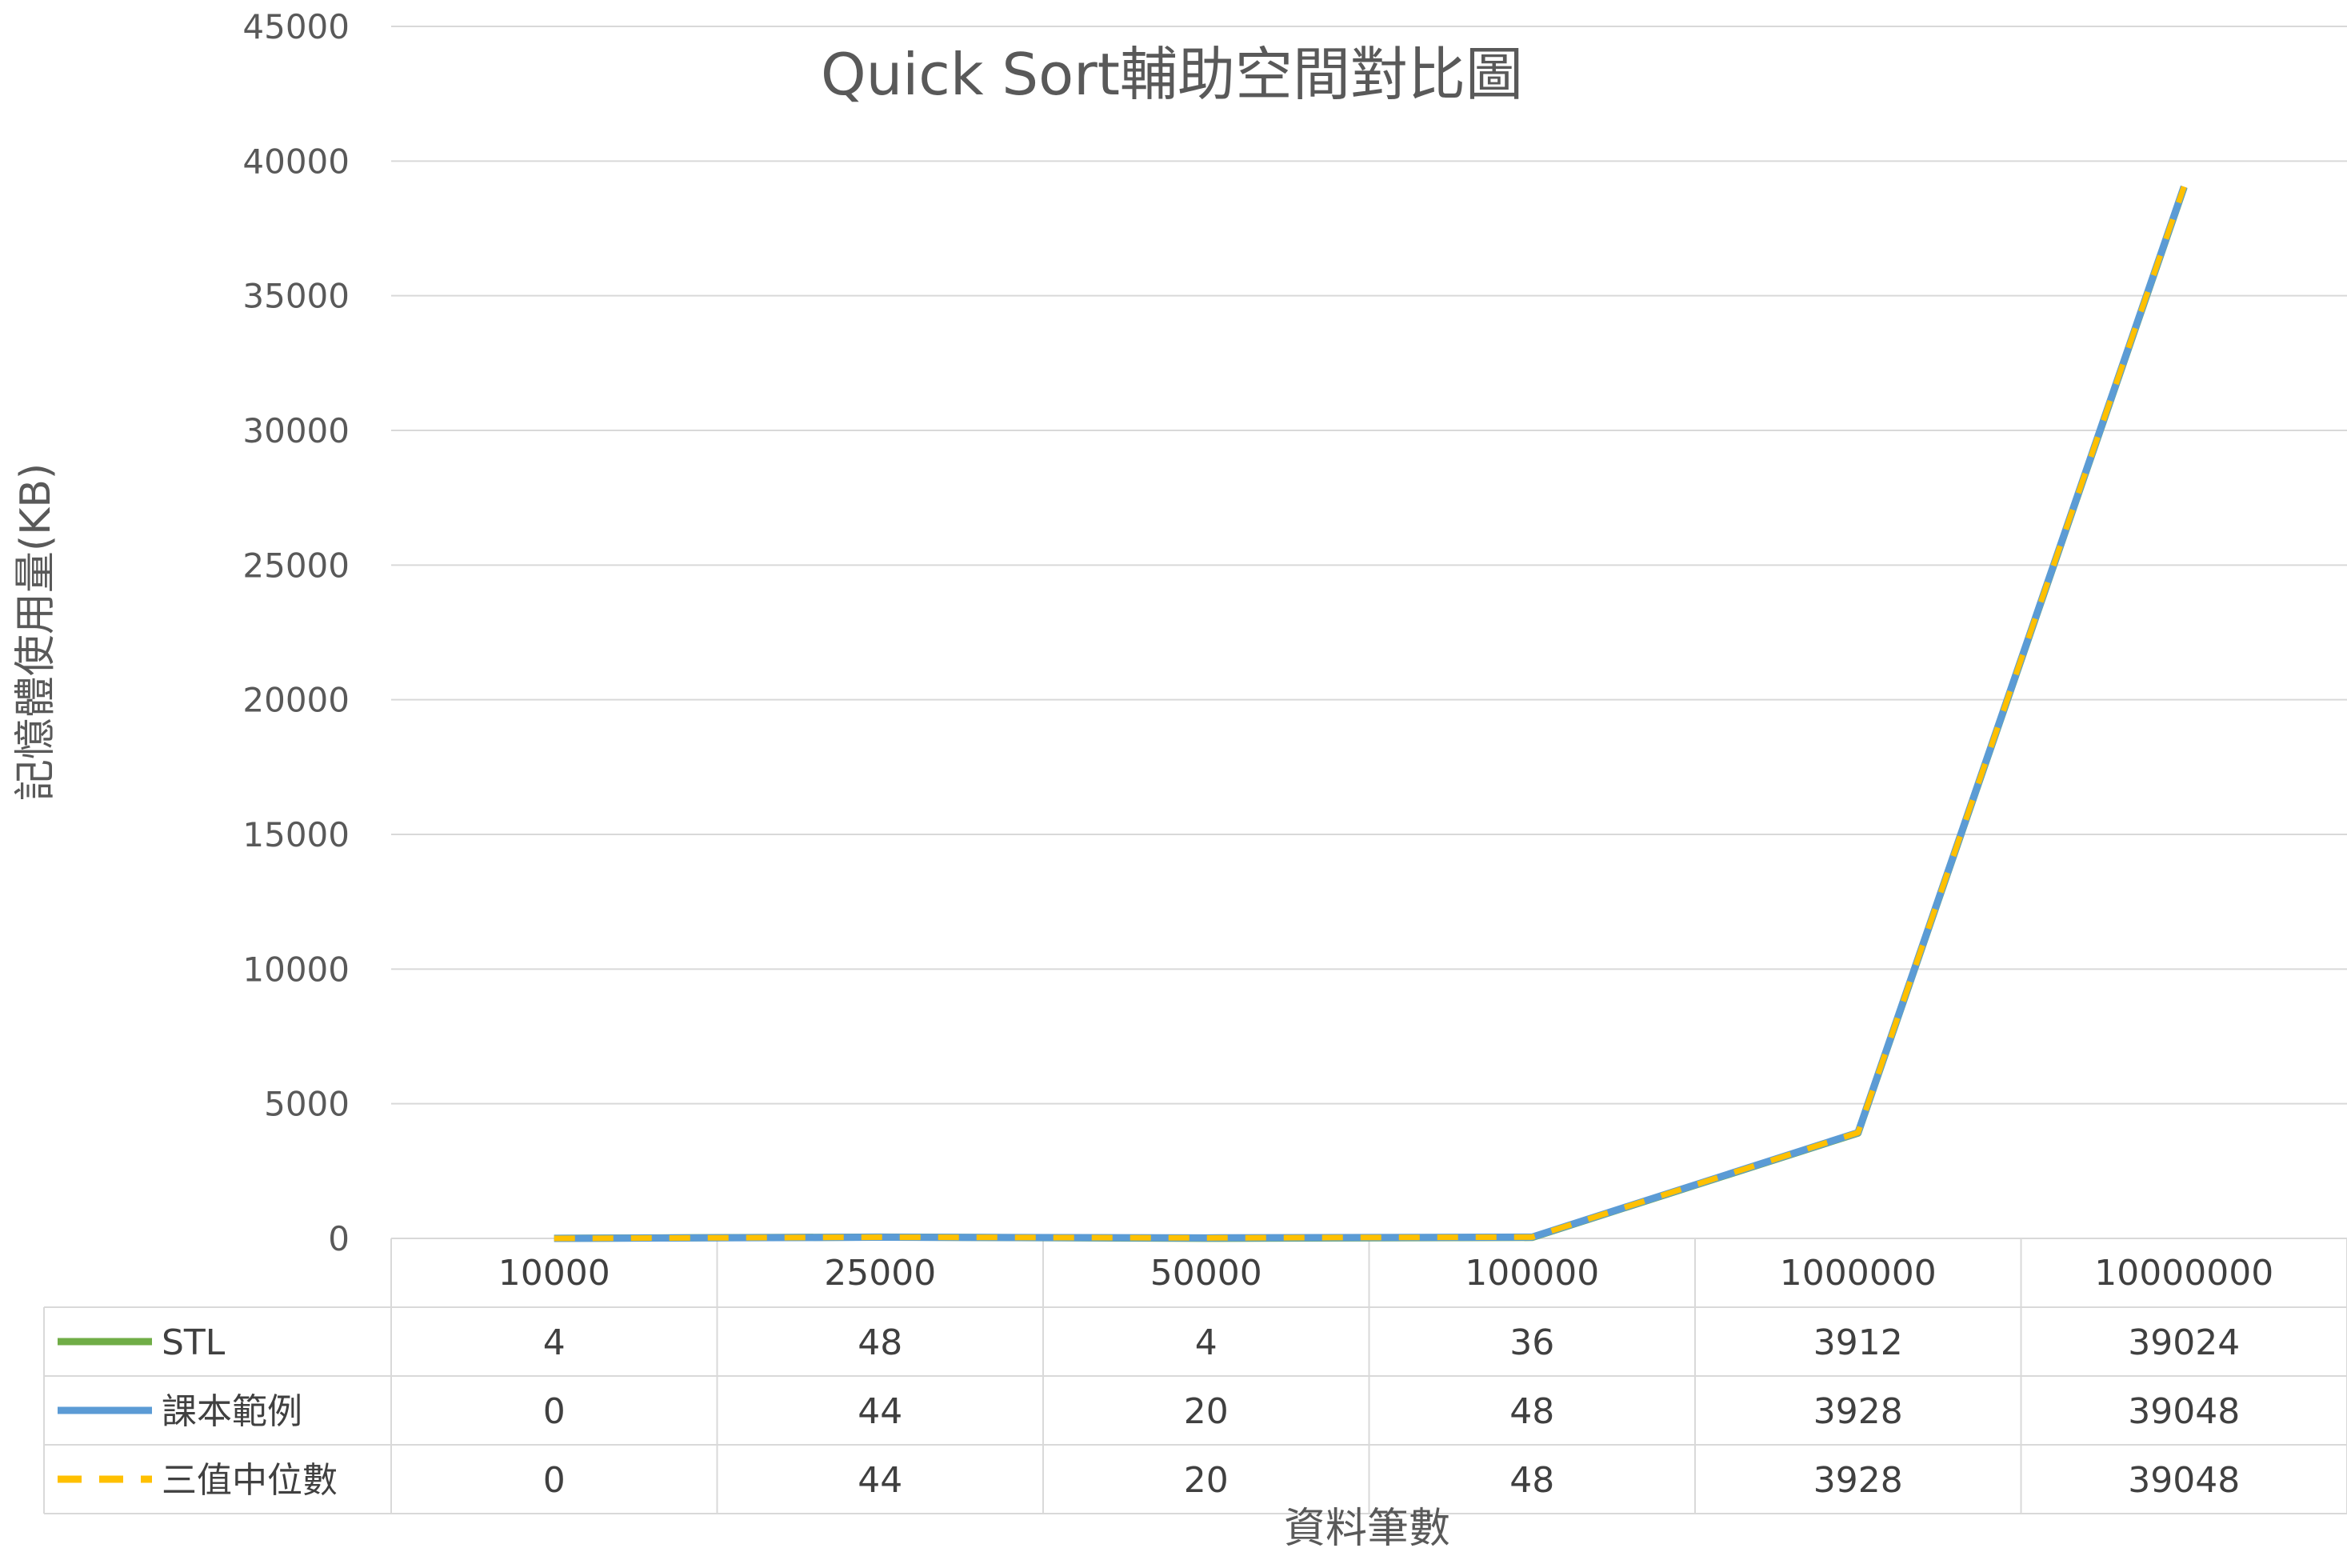 The image size is (2347, 1568). Describe the element at coordinates (1858, 1273) in the screenshot. I see `x-tick-label: 1000000` at that location.